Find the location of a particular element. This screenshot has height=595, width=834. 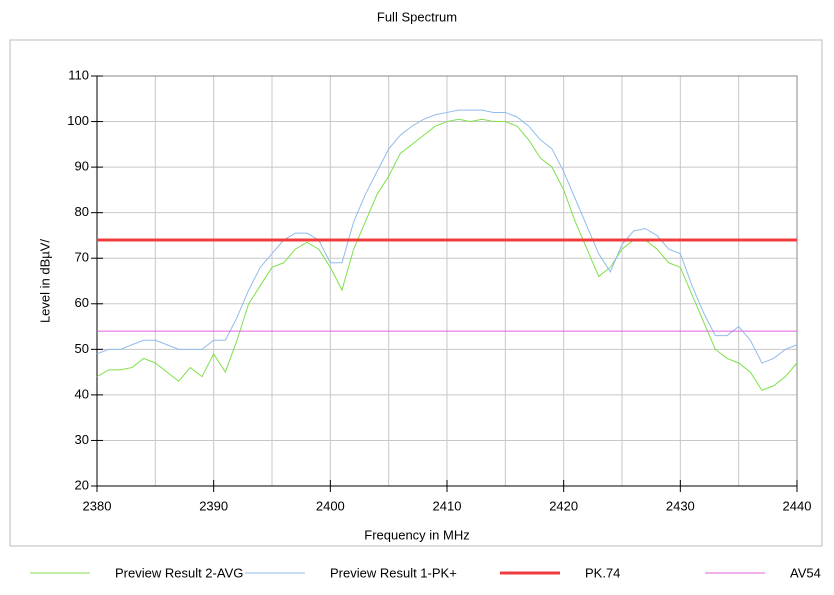

y-tick-label: 110 is located at coordinates (78, 74).